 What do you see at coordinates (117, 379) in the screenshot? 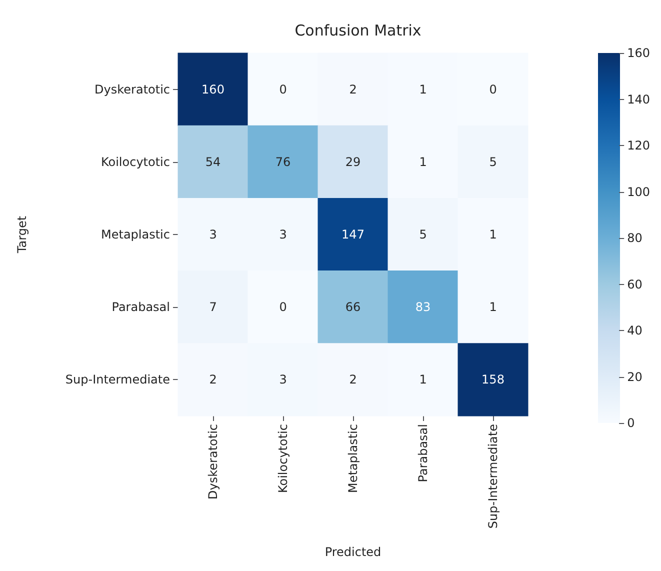
I see `y-tick-label: Sup-Intermediate` at bounding box center [117, 379].